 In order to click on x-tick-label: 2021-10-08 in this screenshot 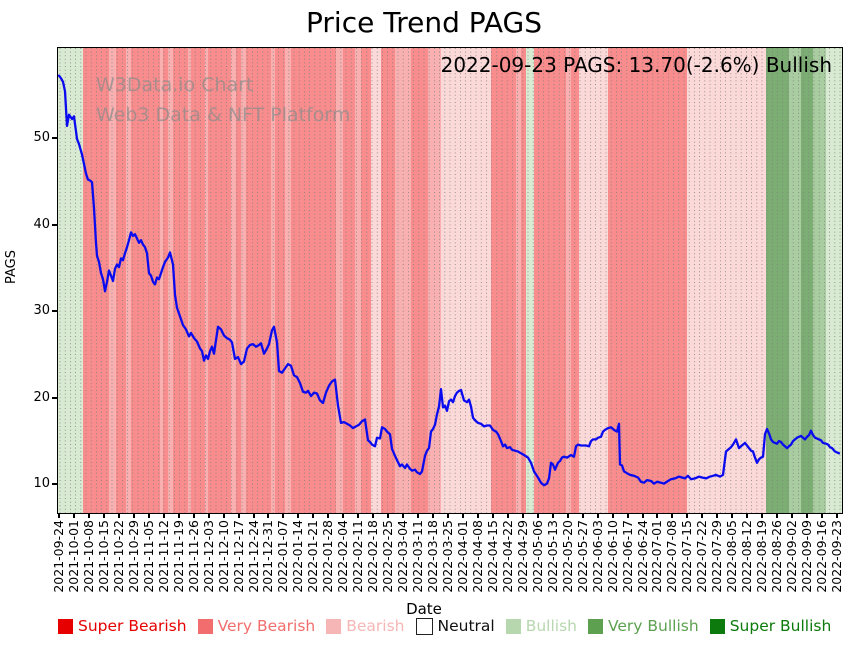, I will do `click(88, 556)`.